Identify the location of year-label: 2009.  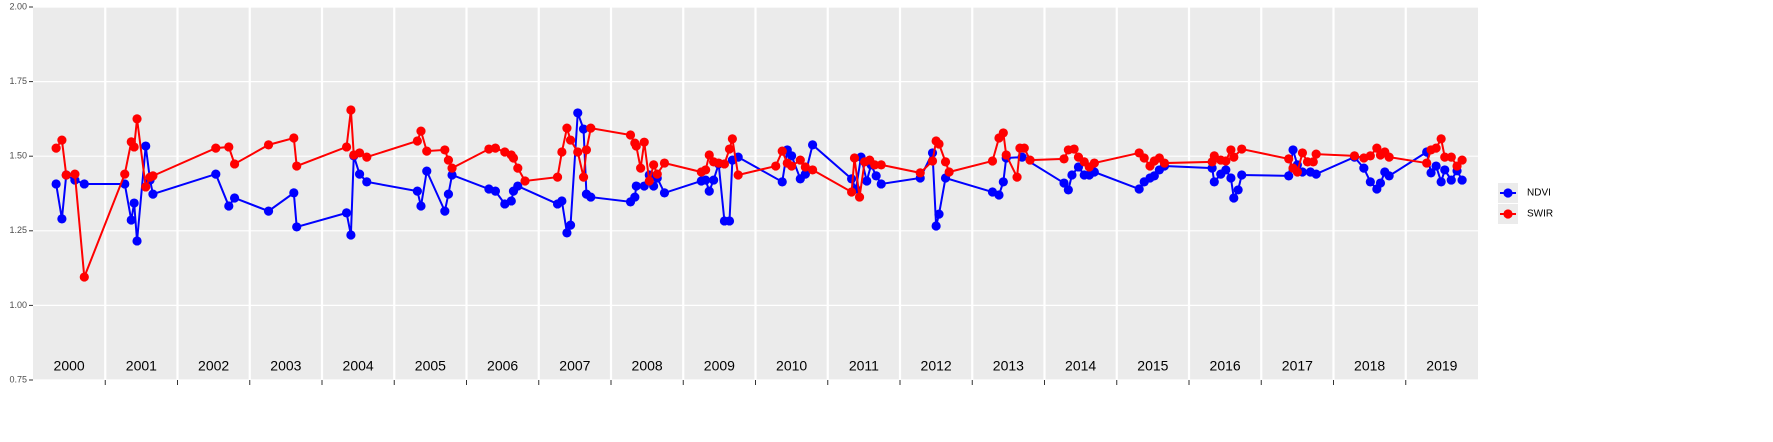
(719, 366).